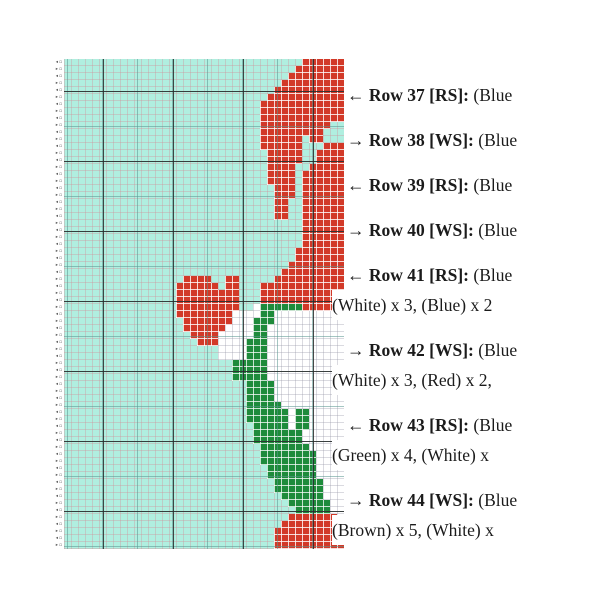 The height and width of the screenshot is (600, 600). What do you see at coordinates (473, 185) in the screenshot?
I see `row-instruction: ← Row 39 [RS]: (Blue` at bounding box center [473, 185].